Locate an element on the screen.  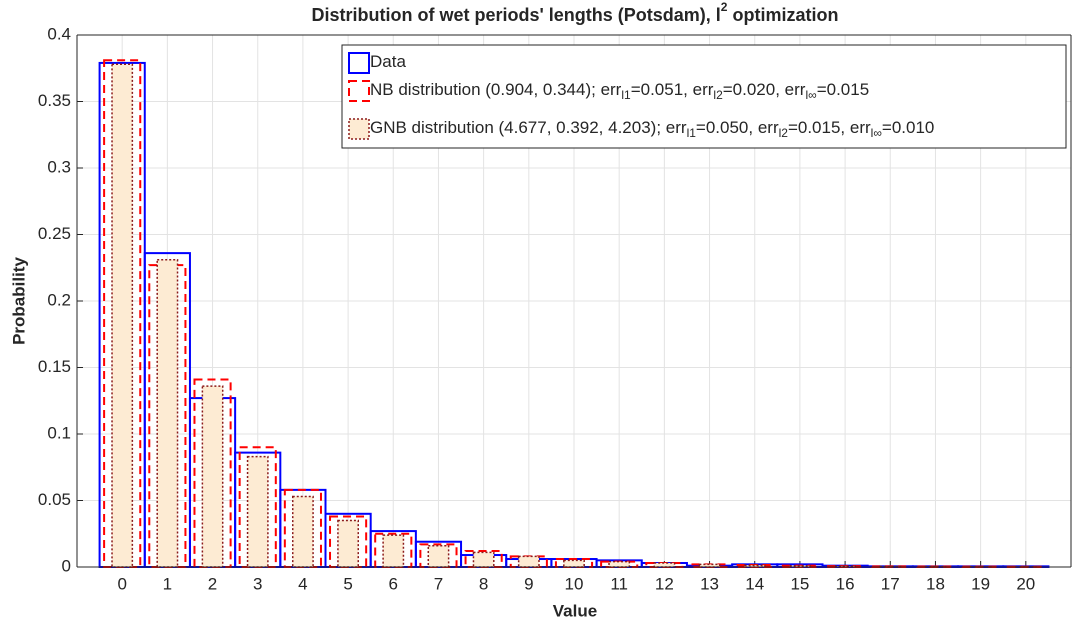
text-part: =0.010 is located at coordinates (908, 127).